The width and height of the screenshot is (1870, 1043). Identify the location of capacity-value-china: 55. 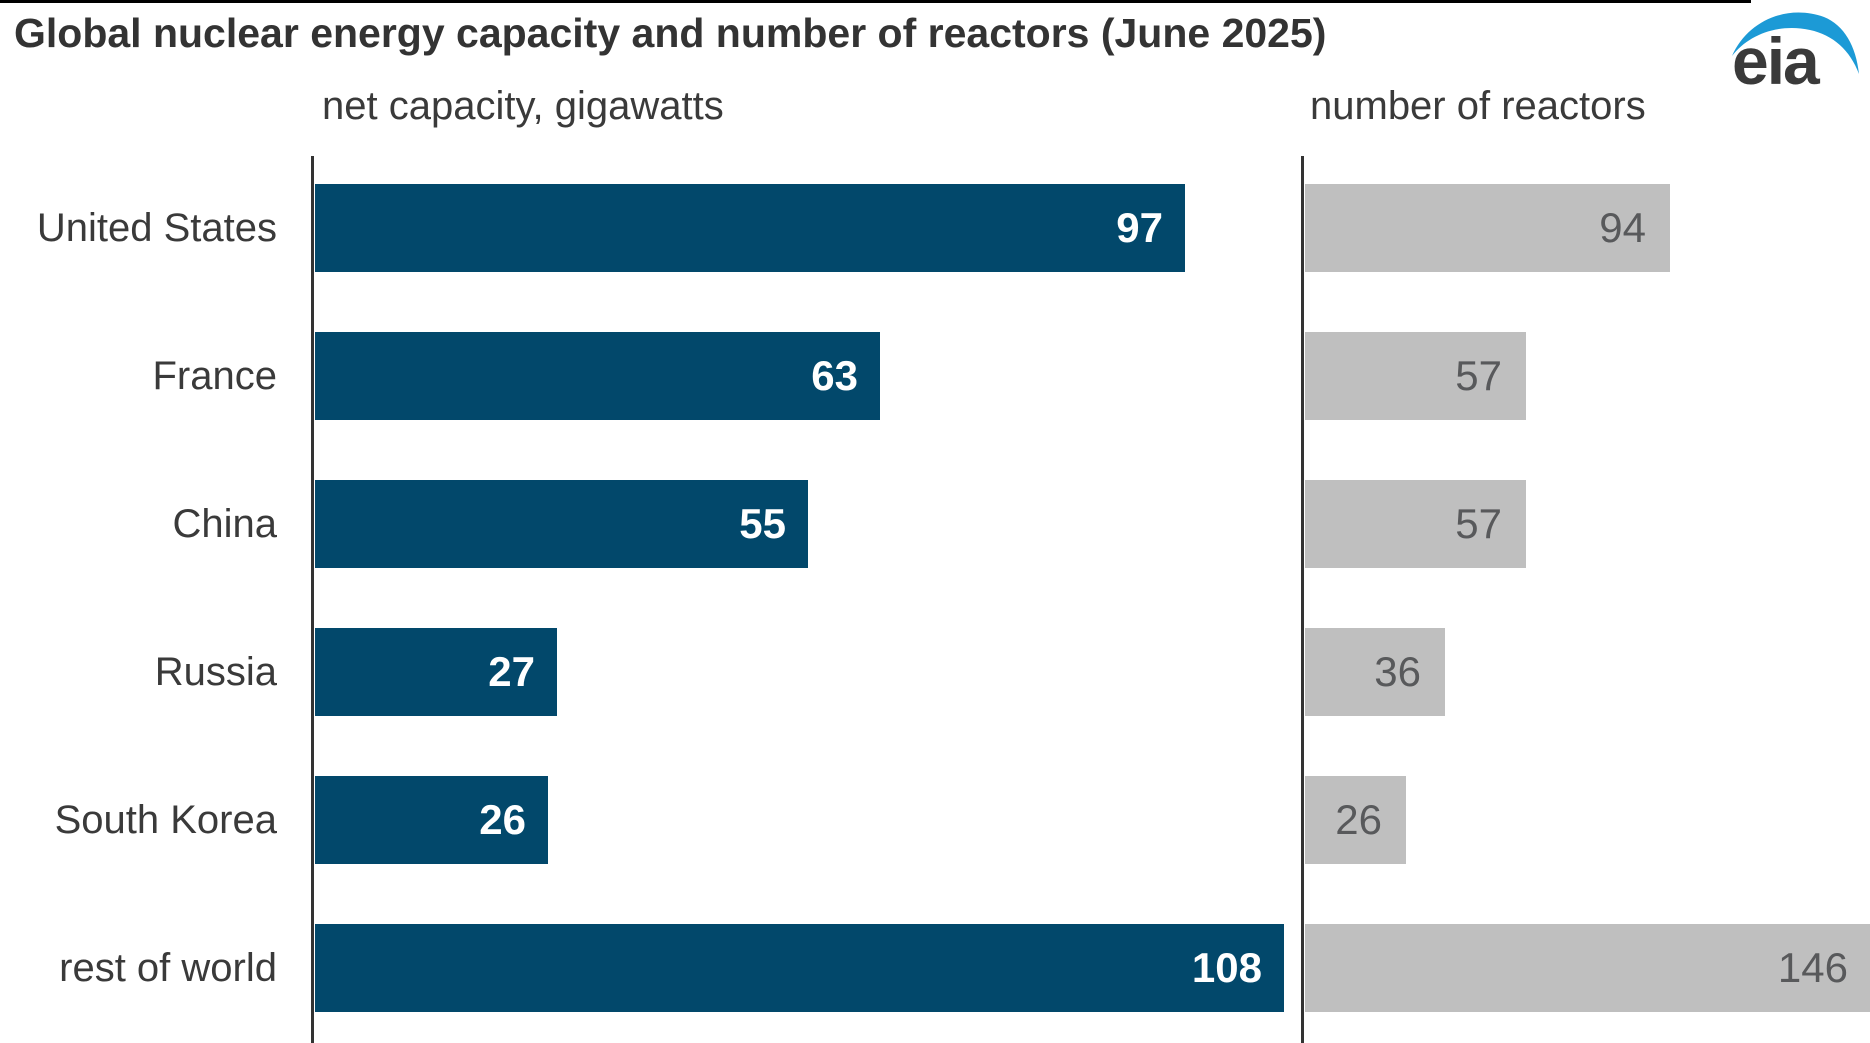
(762, 523).